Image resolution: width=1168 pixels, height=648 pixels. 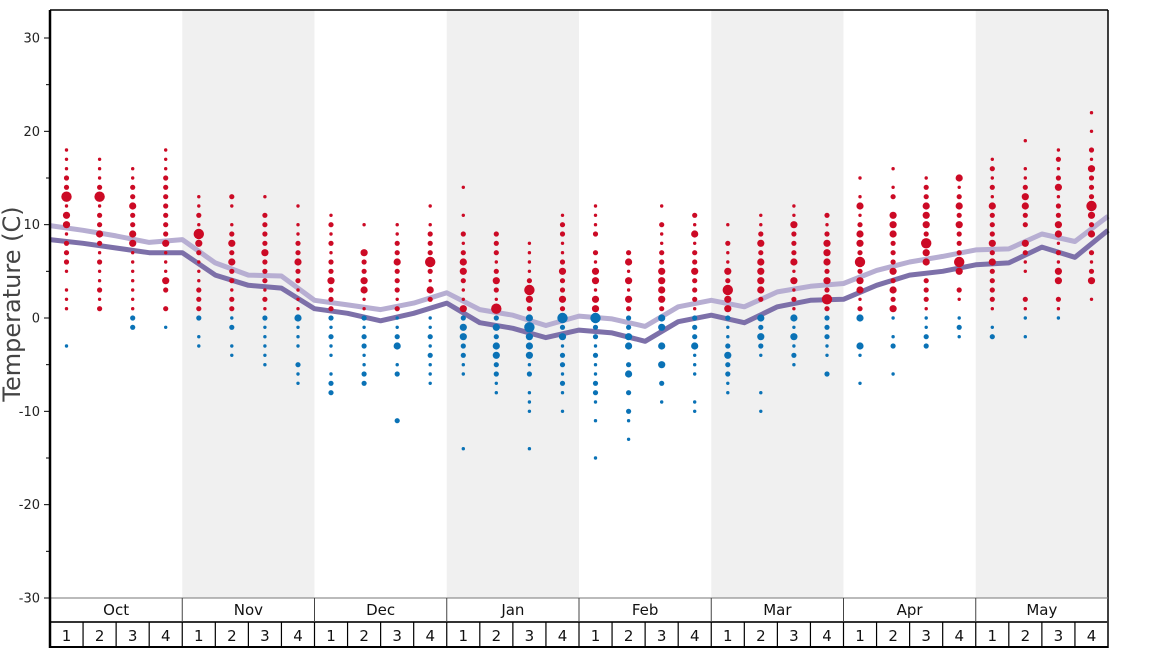 I want to click on week-label: 3, so click(x=265, y=636).